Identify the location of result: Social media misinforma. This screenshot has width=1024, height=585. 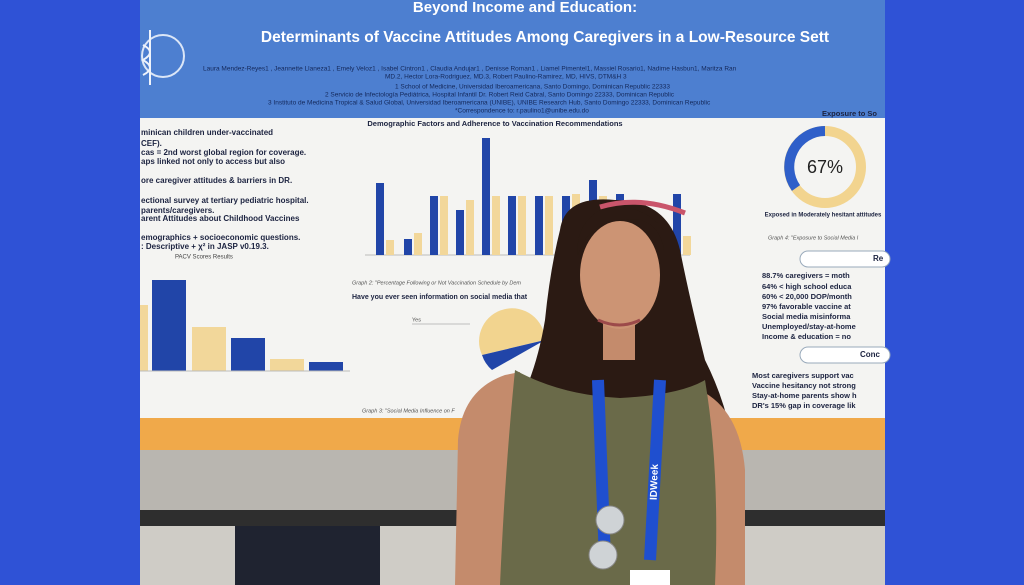
(806, 316).